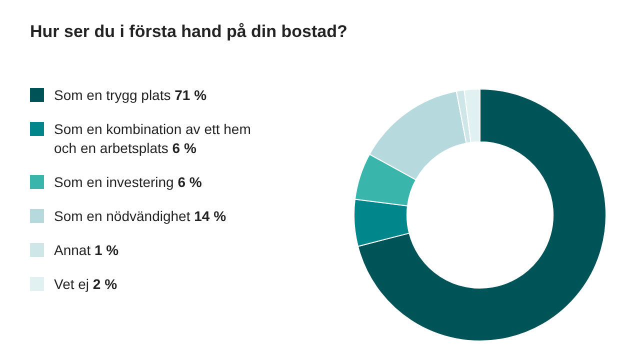 The image size is (640, 360). What do you see at coordinates (122, 216) in the screenshot?
I see `legend-label: Som en nödvändighet` at bounding box center [122, 216].